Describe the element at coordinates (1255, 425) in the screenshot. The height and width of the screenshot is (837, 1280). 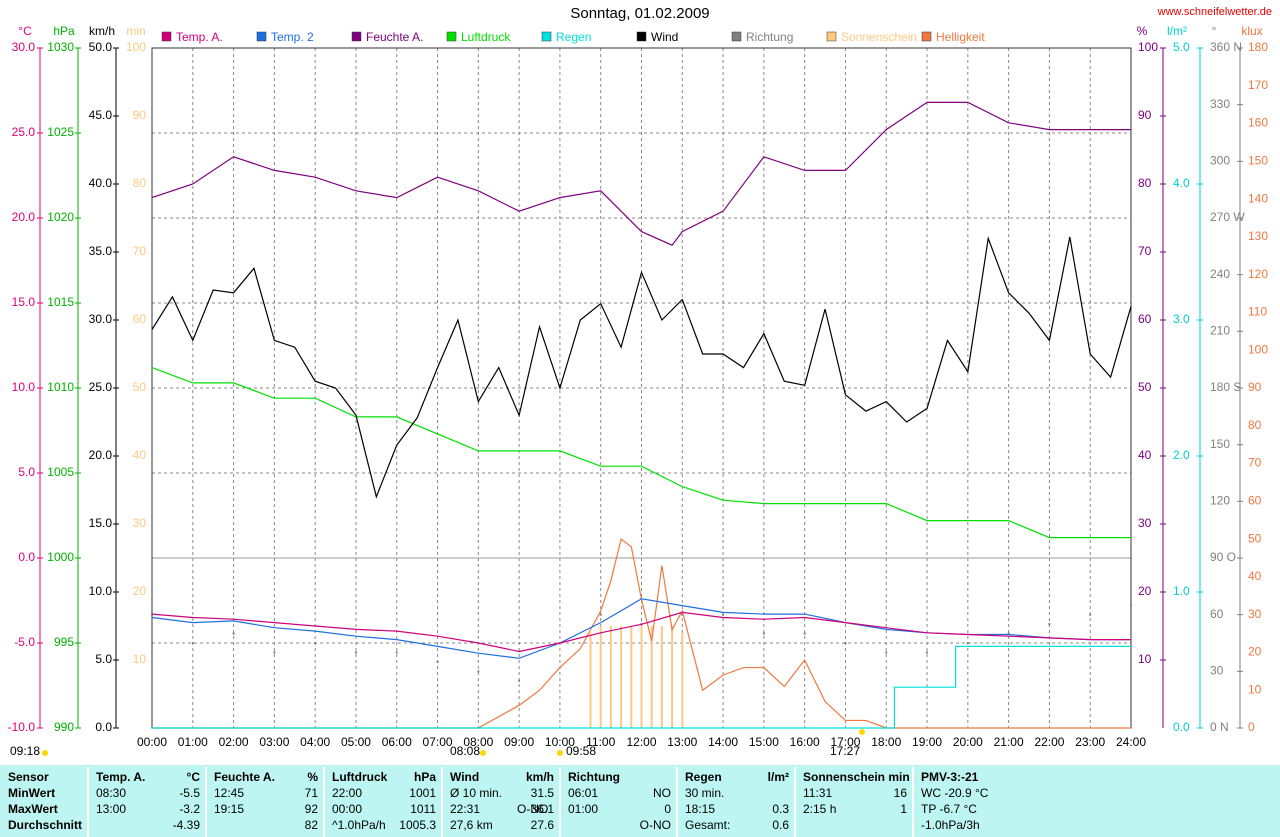
I see `y-tick-label: 80` at that location.